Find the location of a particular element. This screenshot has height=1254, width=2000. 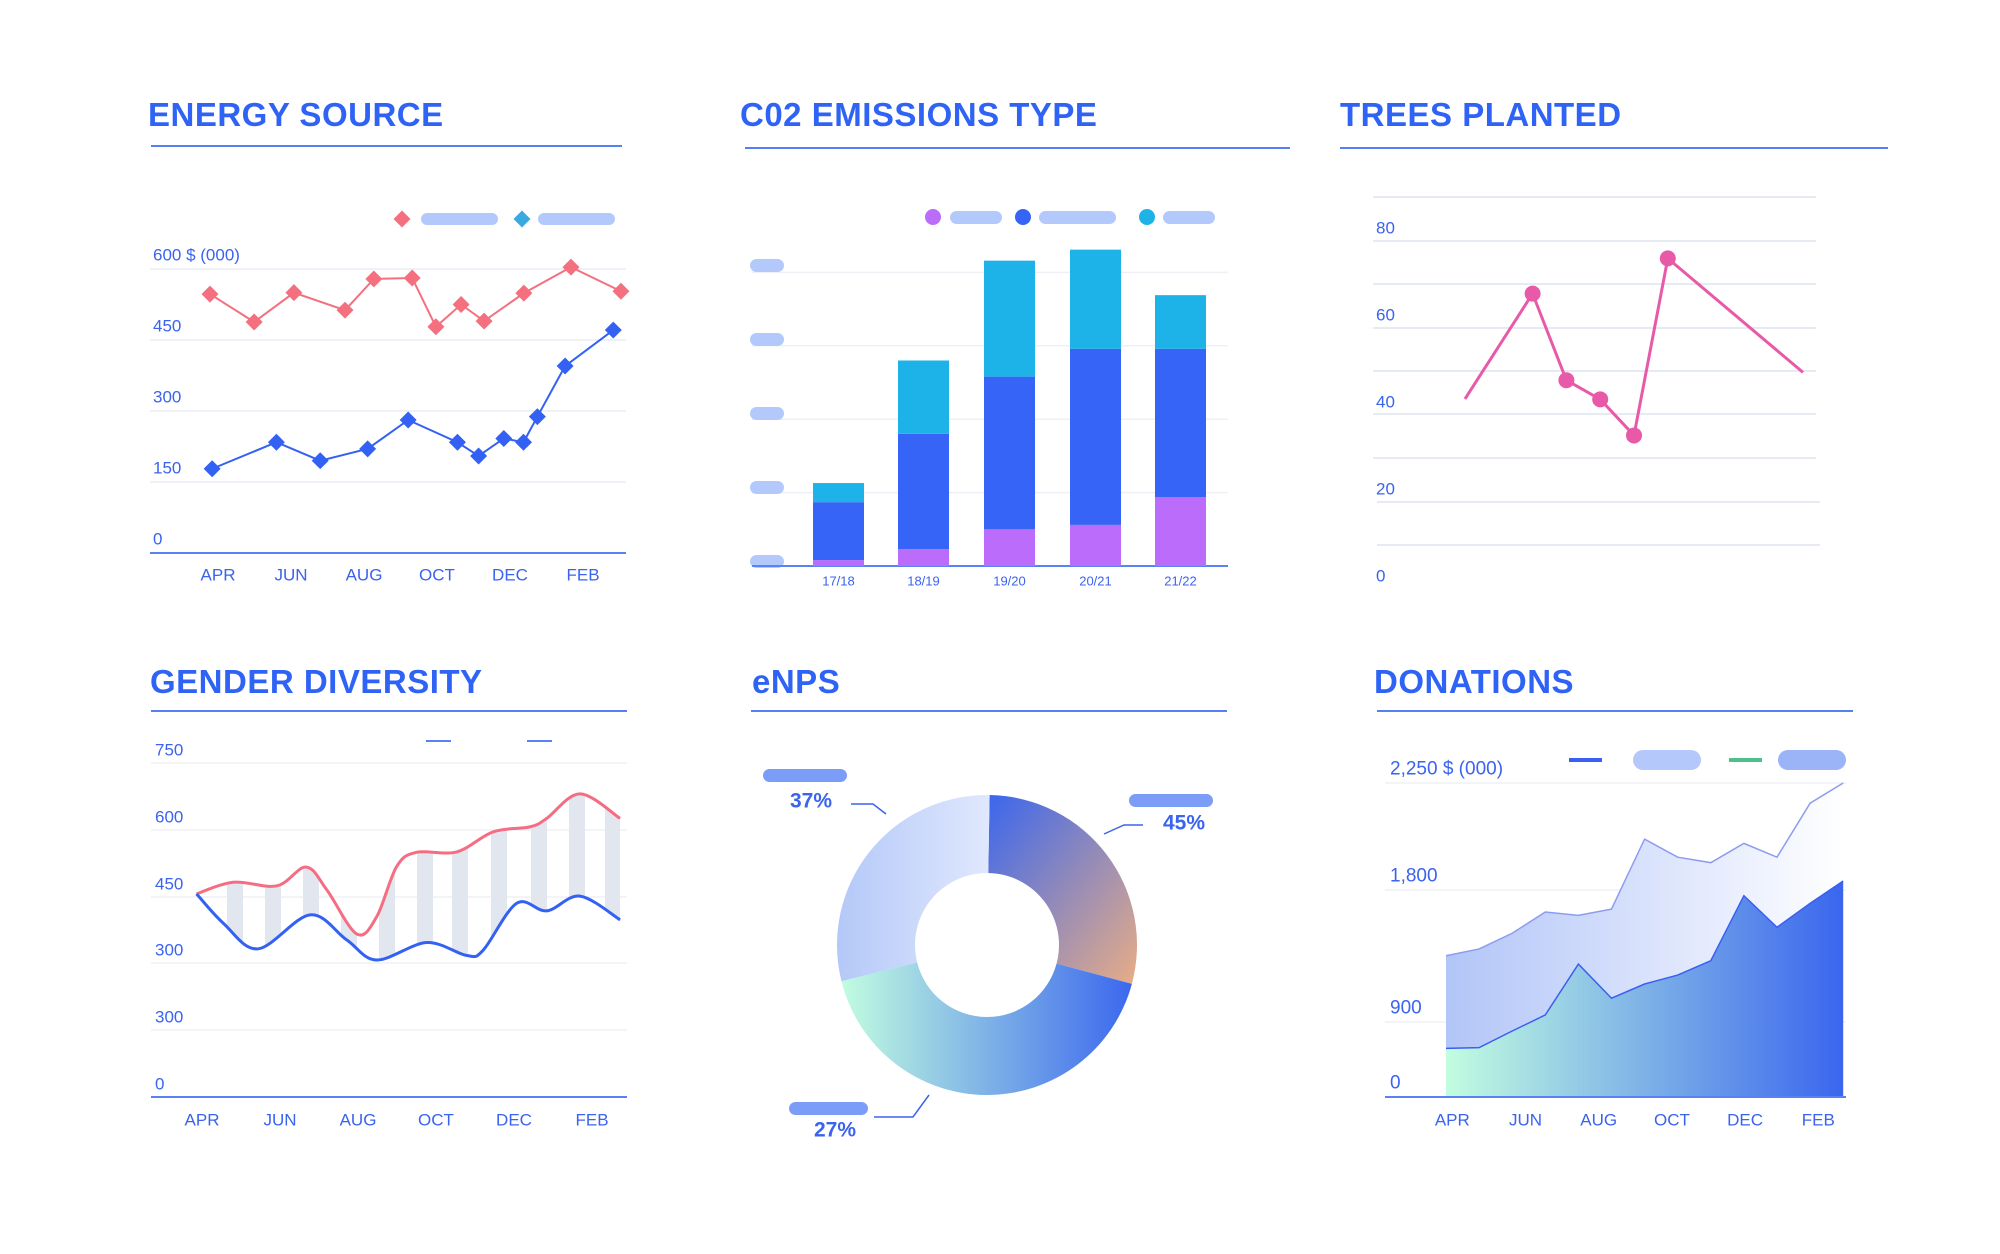

enps-title-divider is located at coordinates (989, 711).